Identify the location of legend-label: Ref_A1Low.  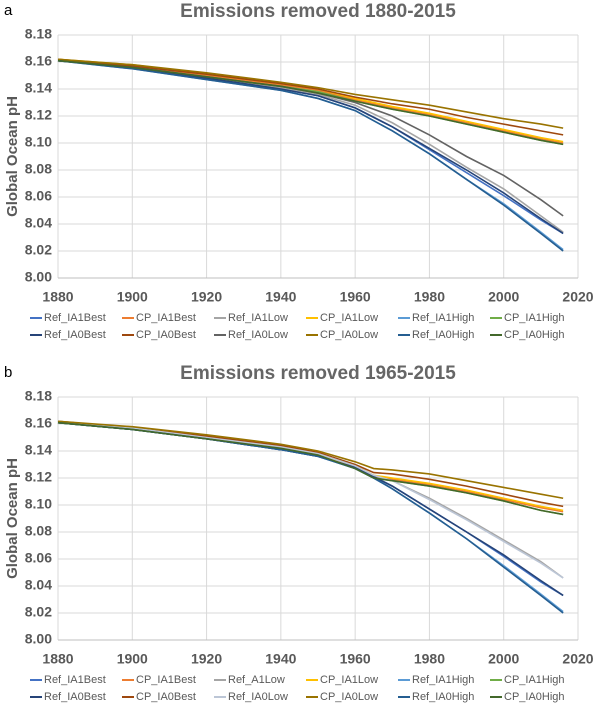
(256, 680).